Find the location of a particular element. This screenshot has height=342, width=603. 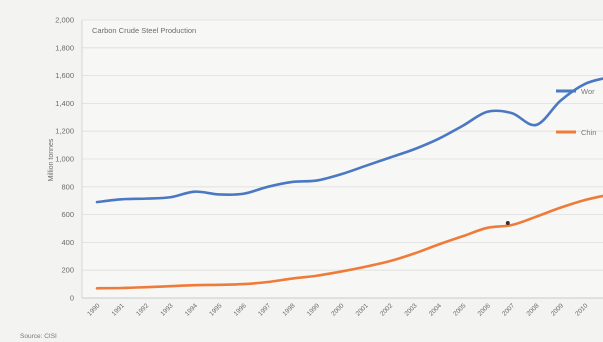

x-tick-label: 1998 is located at coordinates (288, 309).